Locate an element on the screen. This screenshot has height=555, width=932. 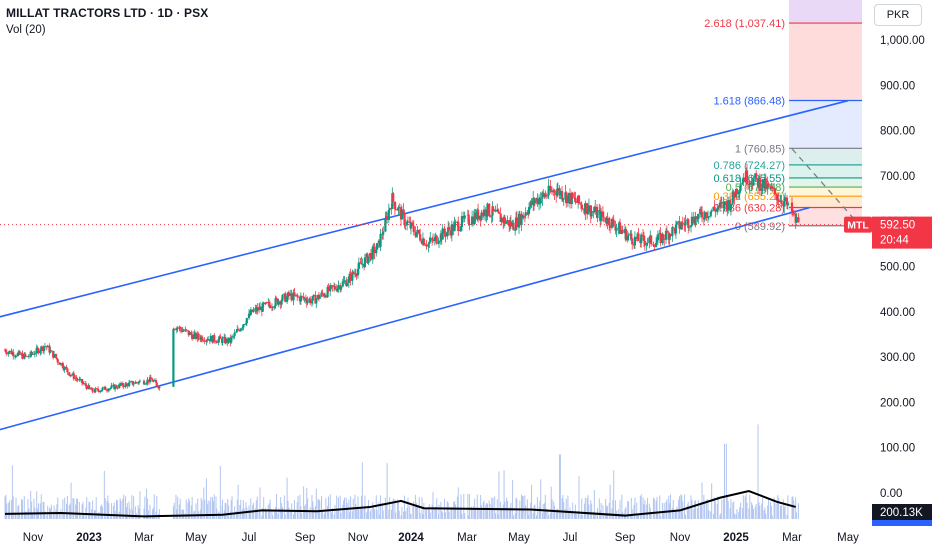
price-tick-700: 700.00 is located at coordinates (897, 177).